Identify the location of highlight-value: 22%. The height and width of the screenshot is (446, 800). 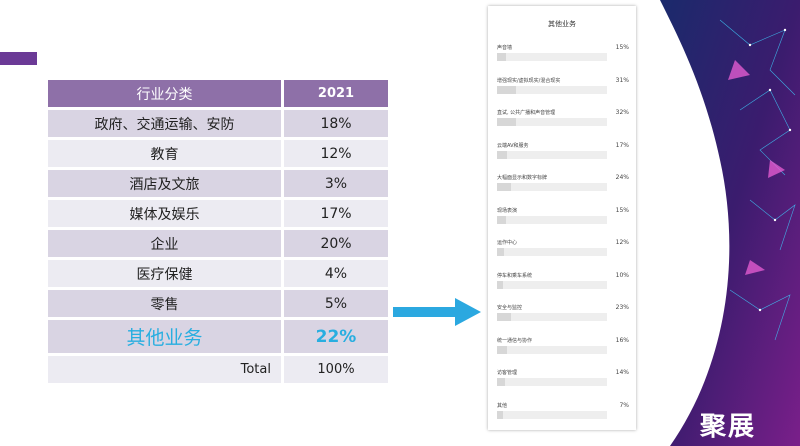
(336, 336).